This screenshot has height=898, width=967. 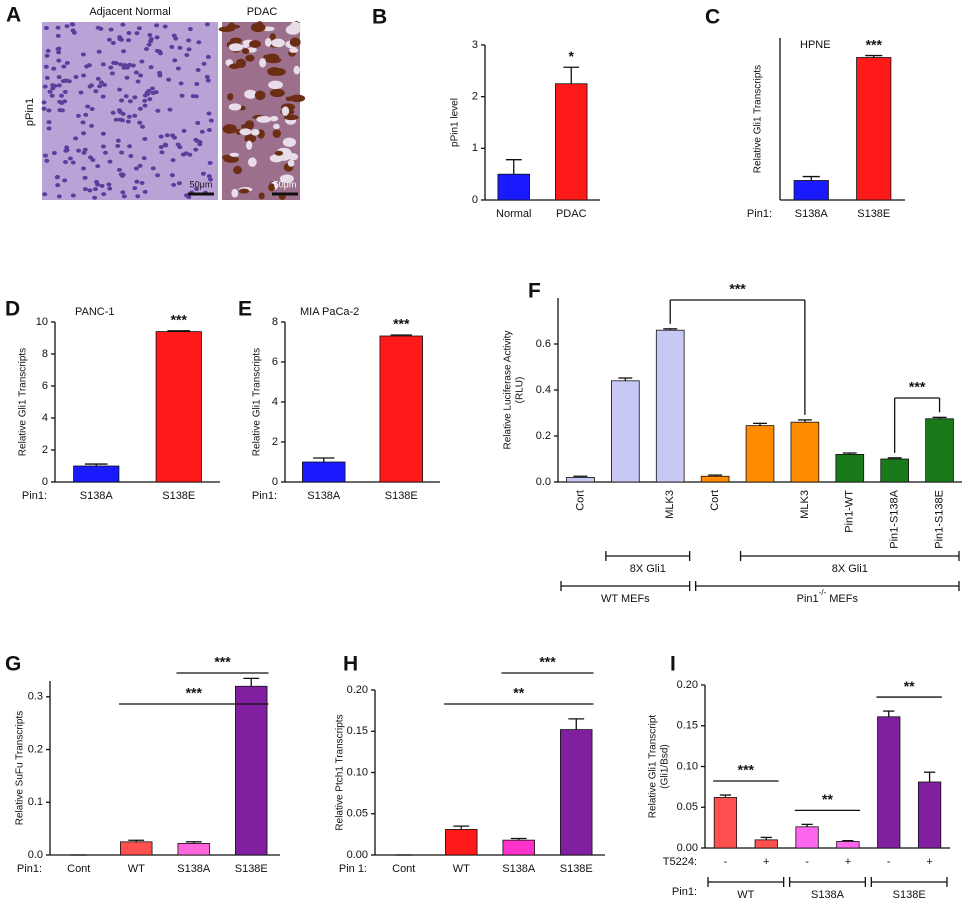 What do you see at coordinates (95, 312) in the screenshot?
I see `chart-title: PANC-1` at bounding box center [95, 312].